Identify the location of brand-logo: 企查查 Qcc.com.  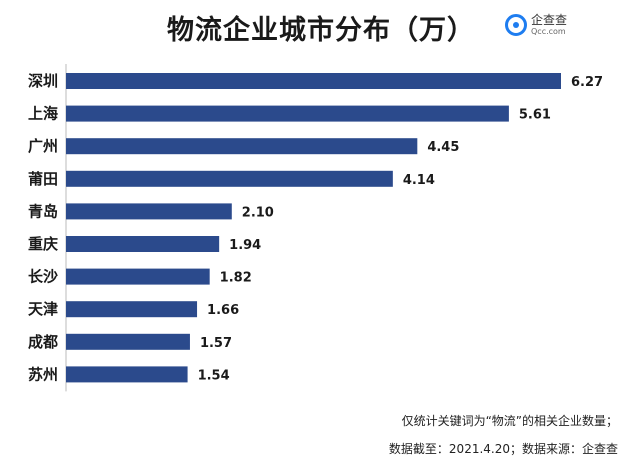
(536, 25).